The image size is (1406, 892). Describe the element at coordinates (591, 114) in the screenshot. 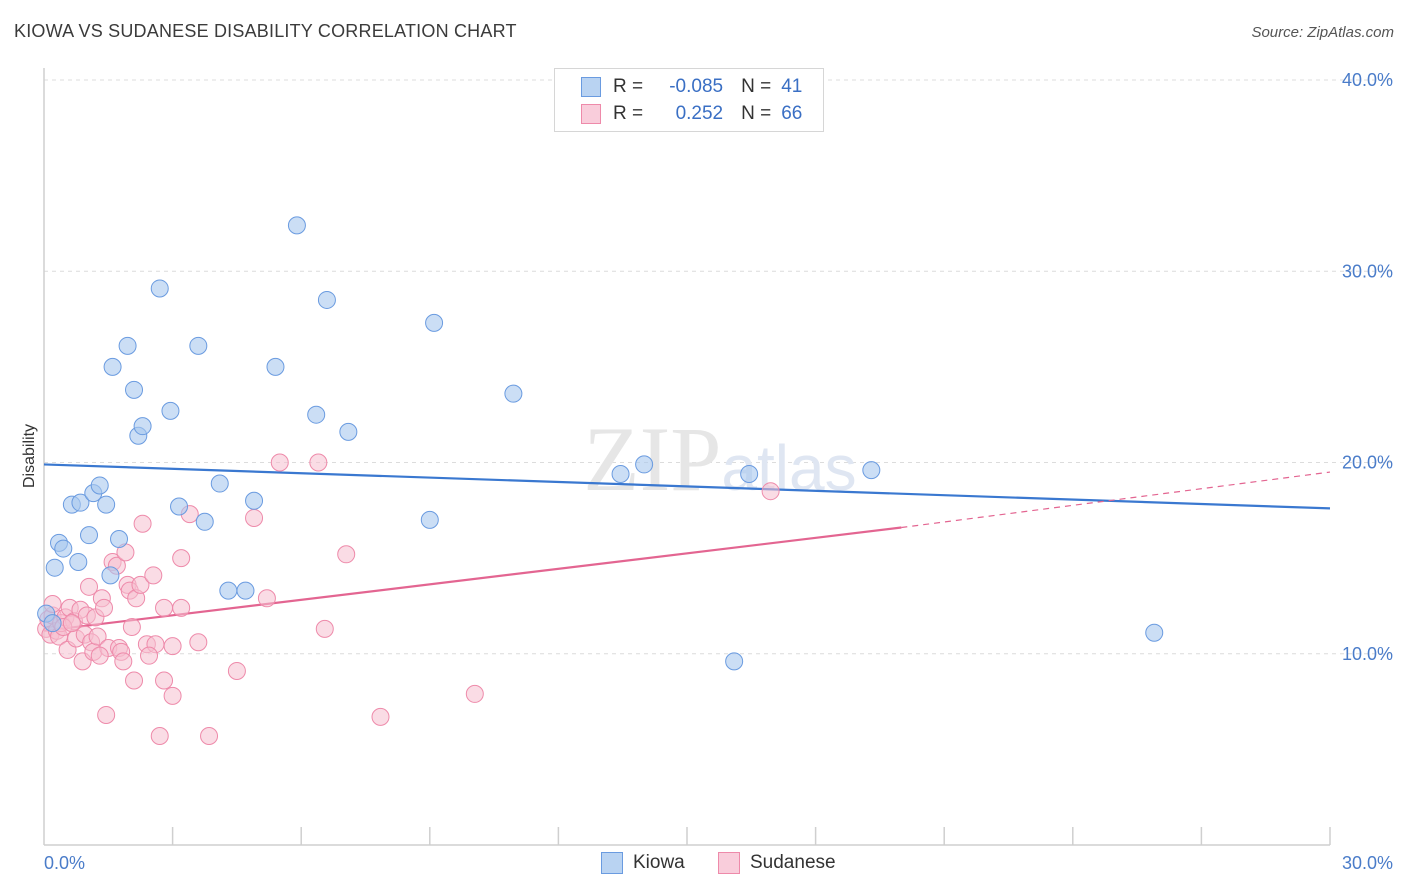

I see `legend-swatch-sudanese` at that location.